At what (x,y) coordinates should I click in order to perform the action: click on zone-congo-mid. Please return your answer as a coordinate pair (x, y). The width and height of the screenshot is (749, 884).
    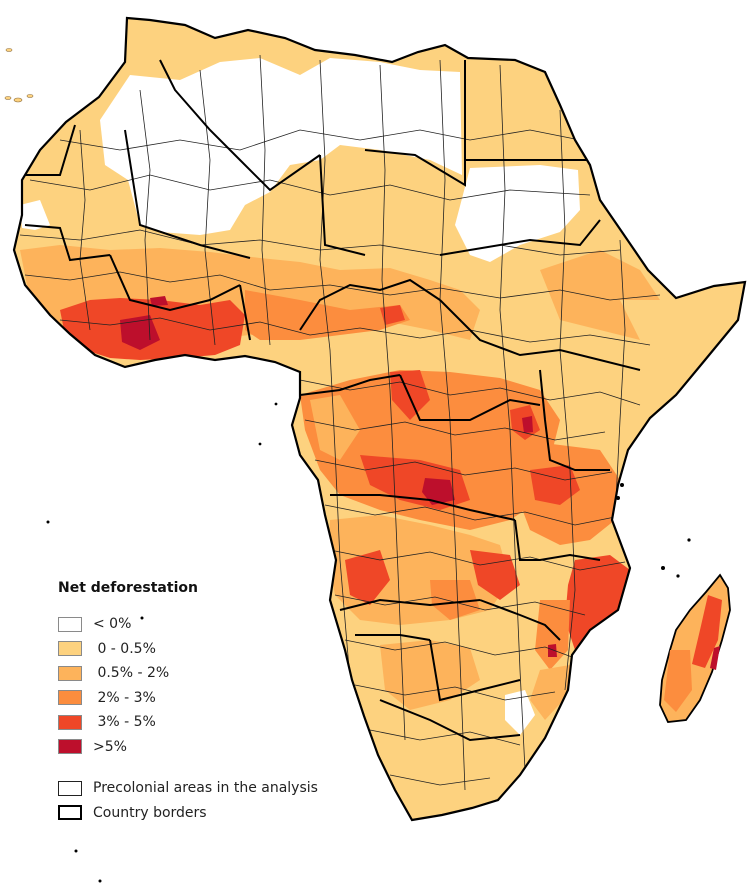
    Looking at the image, I should click on (335, 427).